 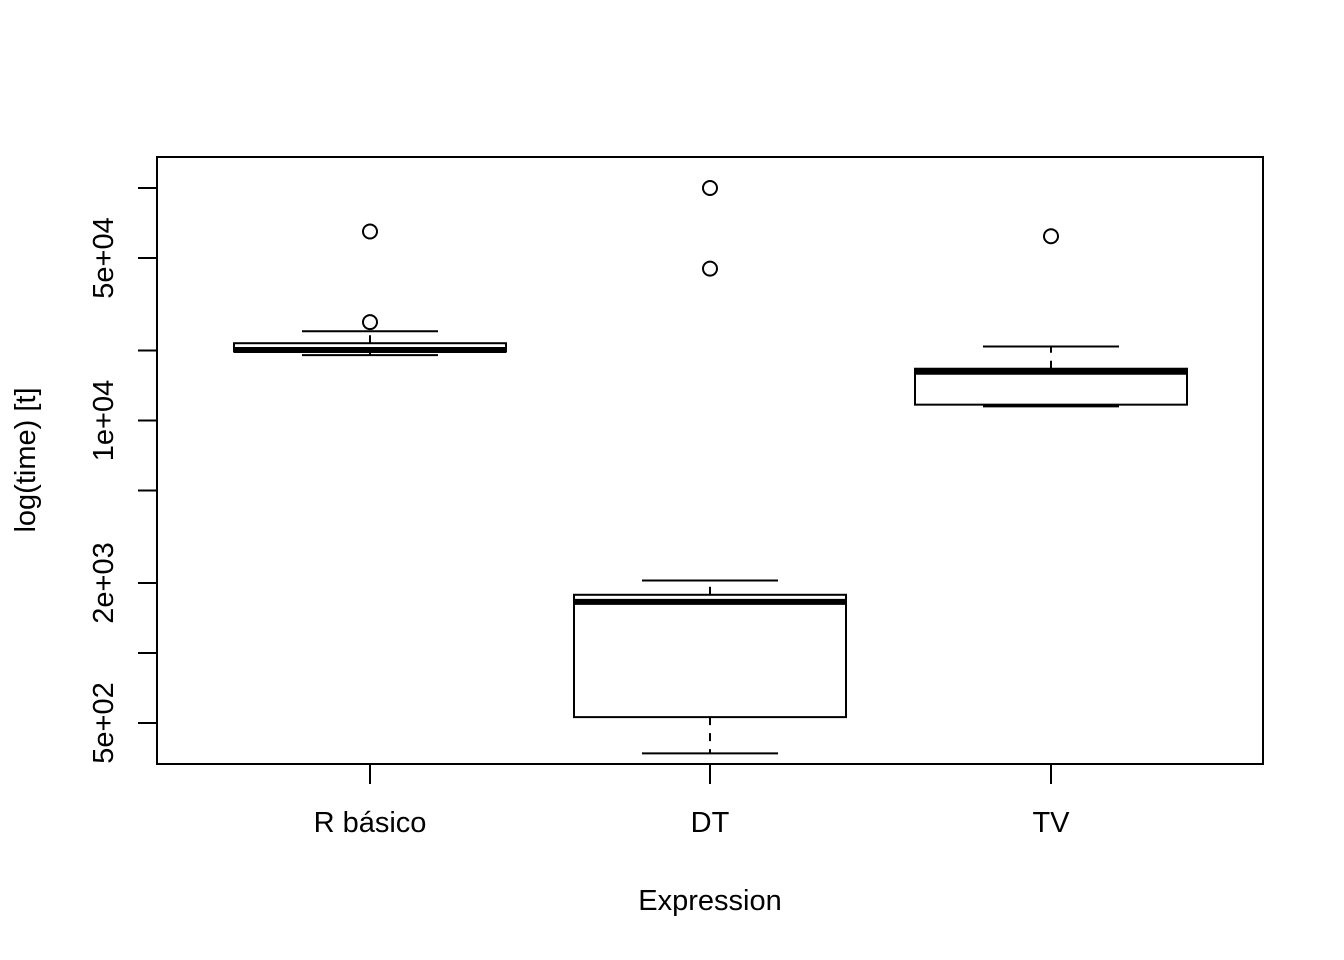 I want to click on y-tick-label: 2e+03, so click(x=104, y=582).